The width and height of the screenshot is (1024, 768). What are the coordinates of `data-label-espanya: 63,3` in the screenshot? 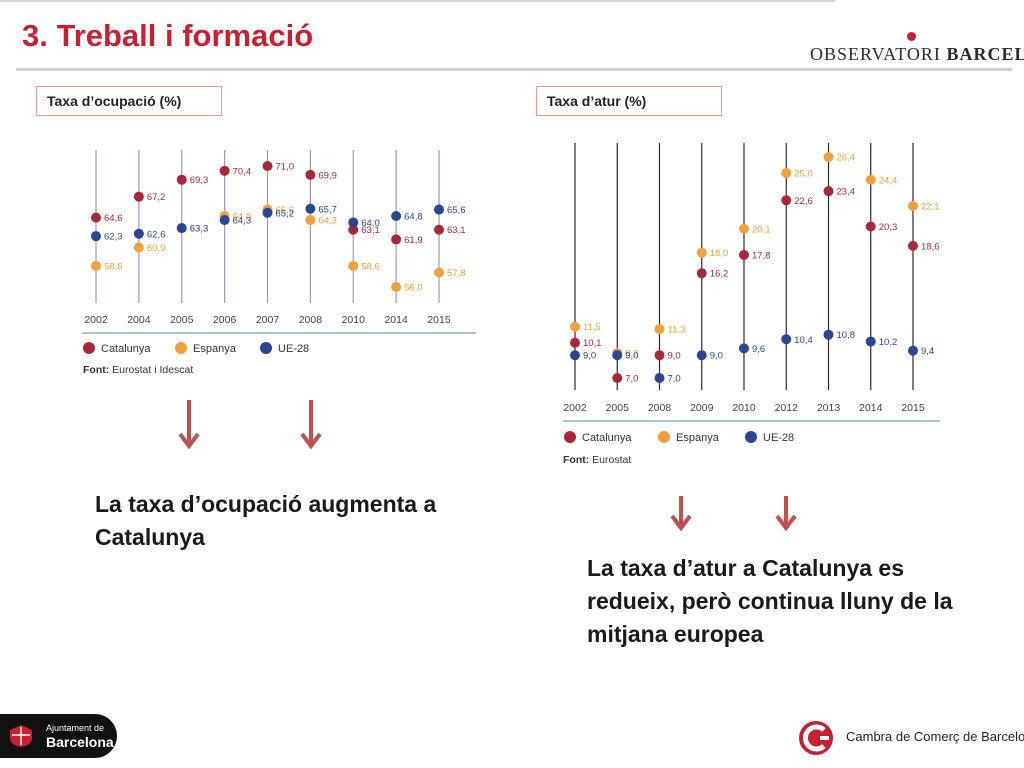 It's located at (199, 229).